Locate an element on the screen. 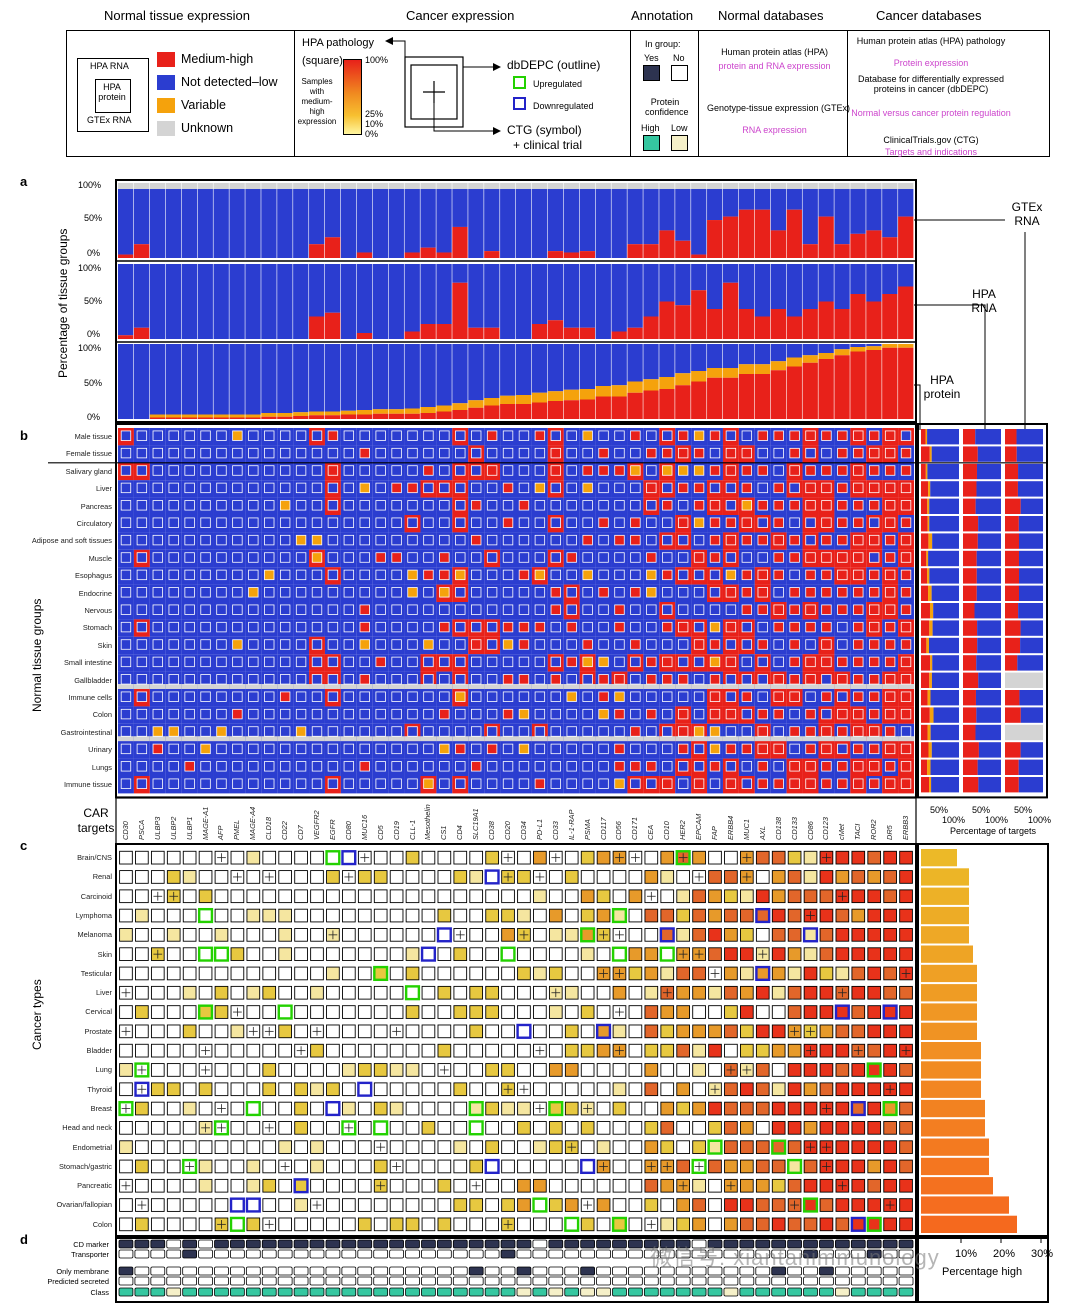 The image size is (1080, 1316). tissue-label: Small intestine is located at coordinates (87, 663).